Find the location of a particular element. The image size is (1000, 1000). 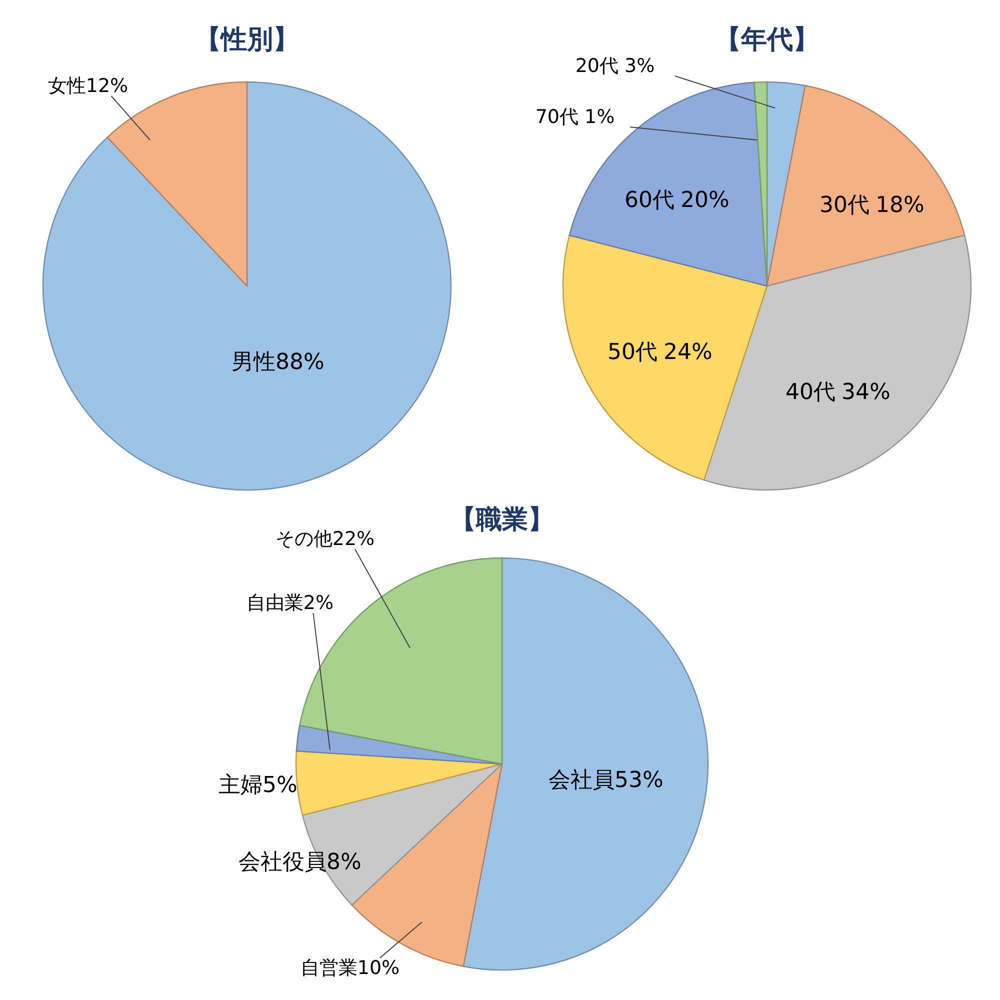

data-label: 5% is located at coordinates (280, 785).